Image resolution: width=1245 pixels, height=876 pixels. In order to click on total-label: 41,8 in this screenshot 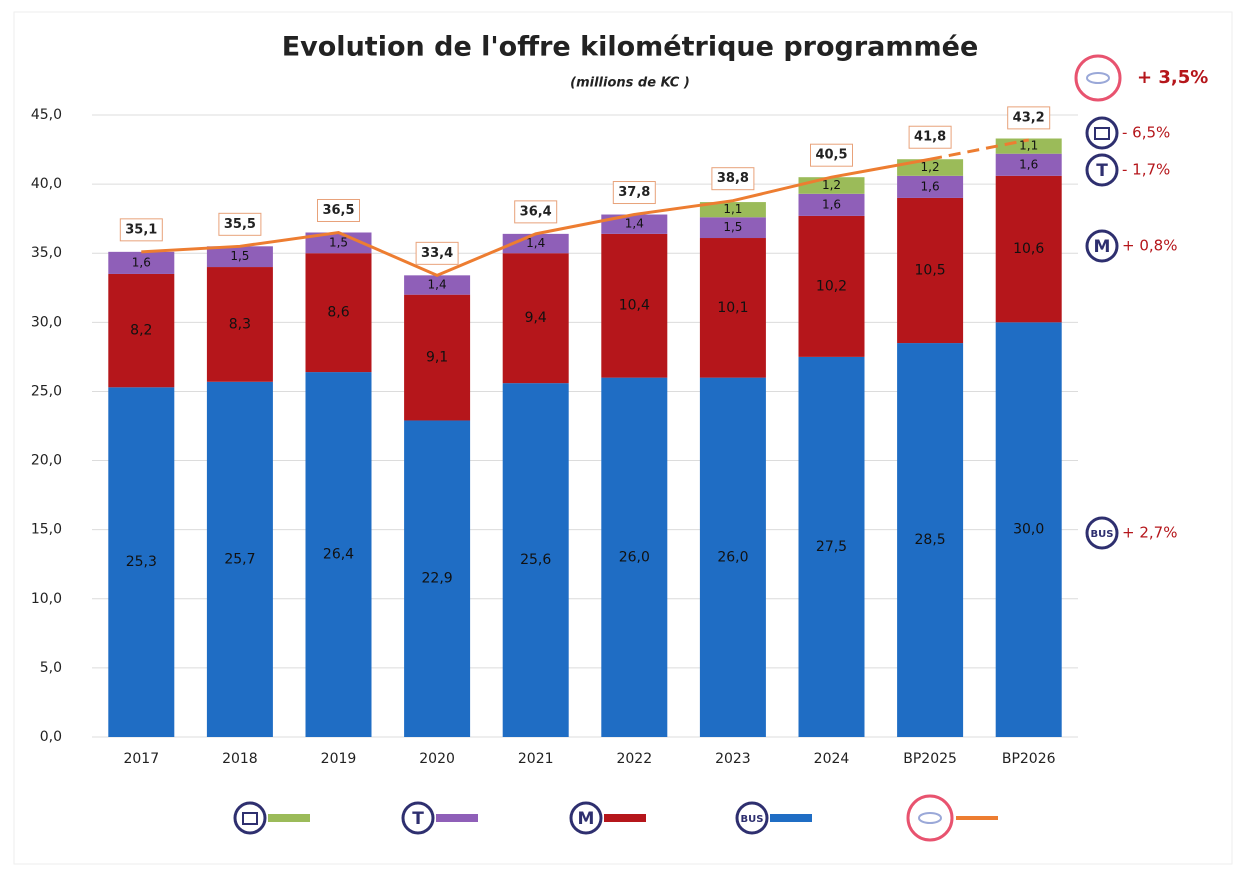, I will do `click(930, 137)`.